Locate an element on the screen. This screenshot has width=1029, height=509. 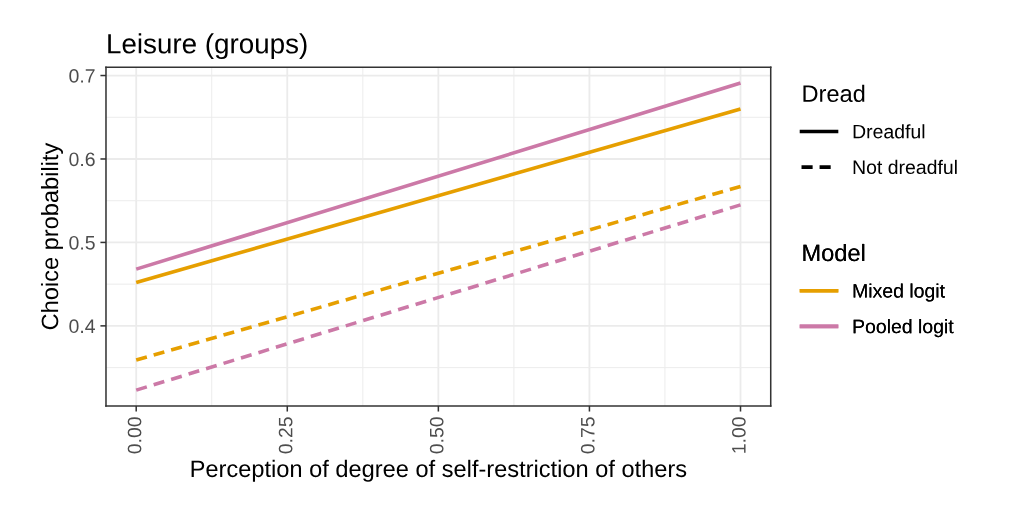
y-tick-label: 0.4 is located at coordinates (82, 326).